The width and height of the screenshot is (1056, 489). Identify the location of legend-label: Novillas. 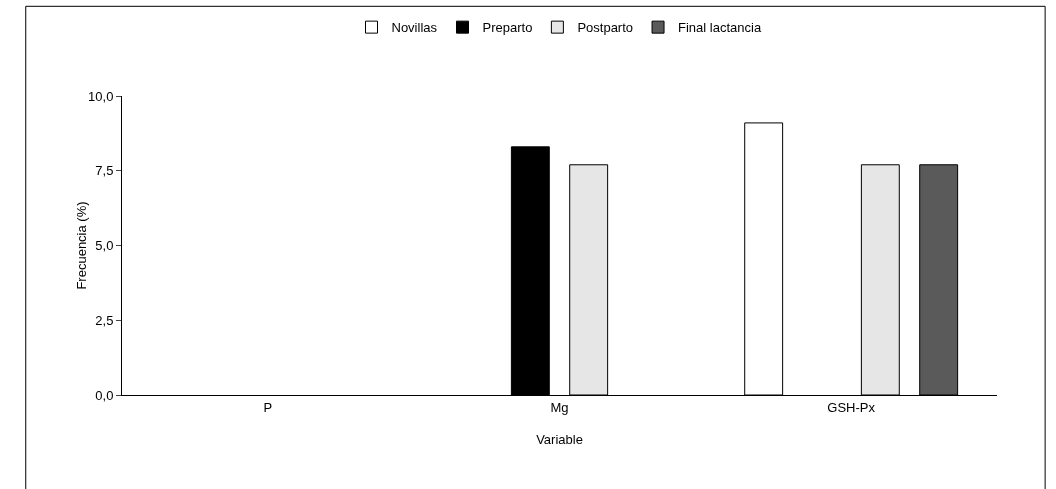
(414, 28).